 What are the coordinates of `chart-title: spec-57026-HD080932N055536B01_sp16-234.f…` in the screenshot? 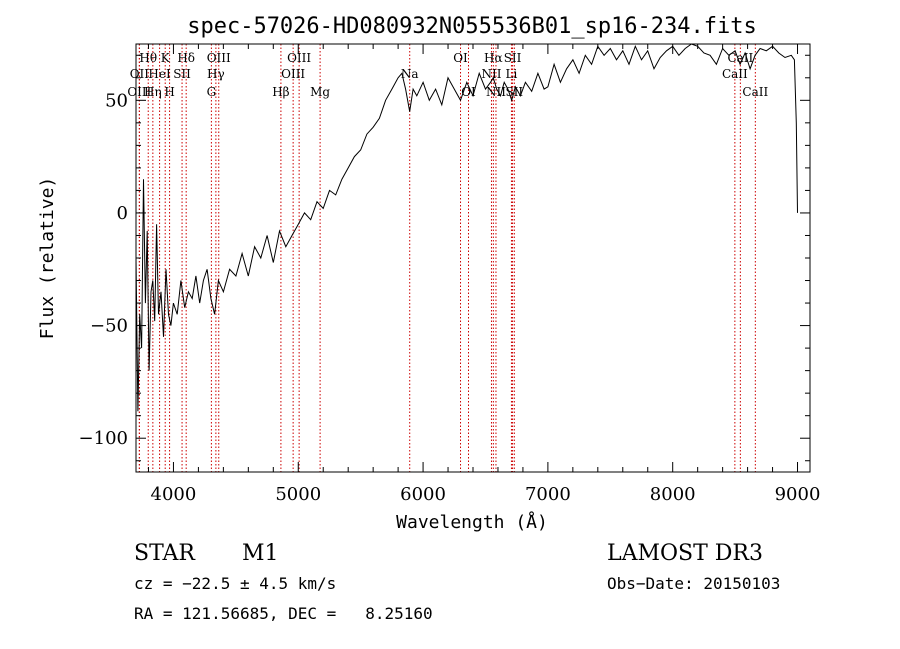 It's located at (472, 26).